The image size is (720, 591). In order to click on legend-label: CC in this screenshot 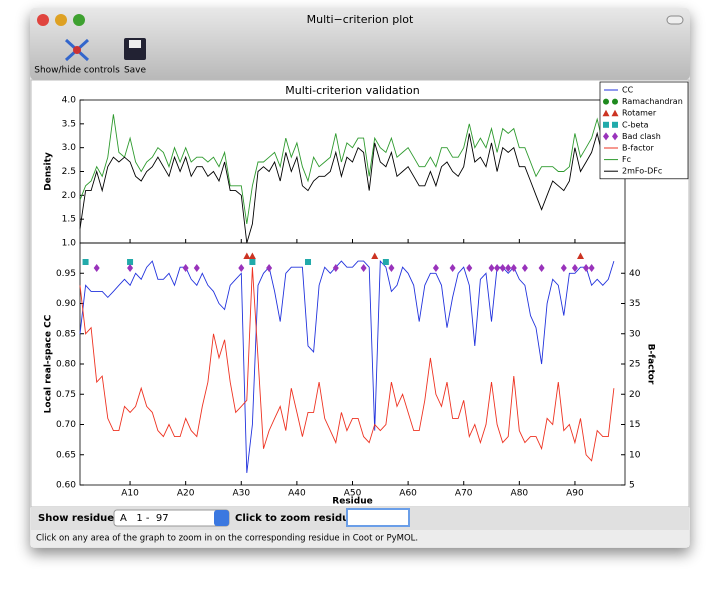, I will do `click(628, 90)`.